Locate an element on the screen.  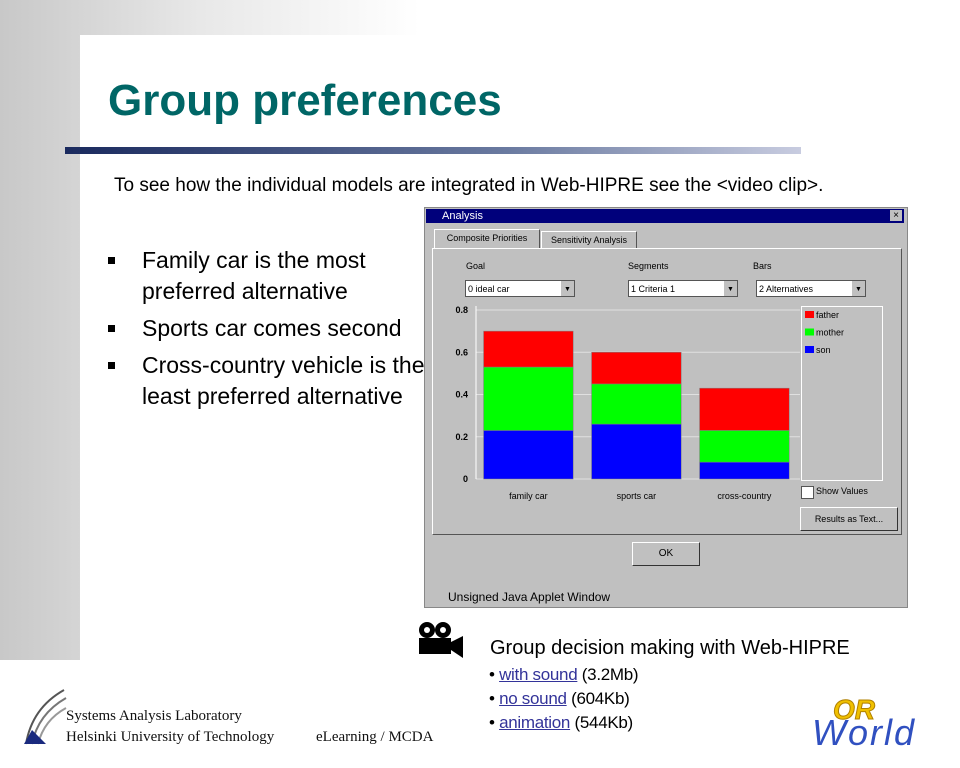
ok-button: OK is located at coordinates (666, 554).